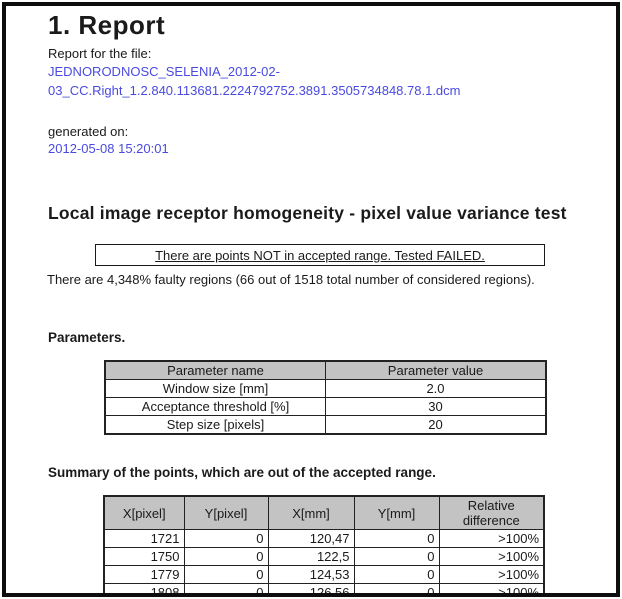 The height and width of the screenshot is (599, 622). I want to click on generated-on-timestamp: 2012-05-08 15:20:01, so click(108, 148).